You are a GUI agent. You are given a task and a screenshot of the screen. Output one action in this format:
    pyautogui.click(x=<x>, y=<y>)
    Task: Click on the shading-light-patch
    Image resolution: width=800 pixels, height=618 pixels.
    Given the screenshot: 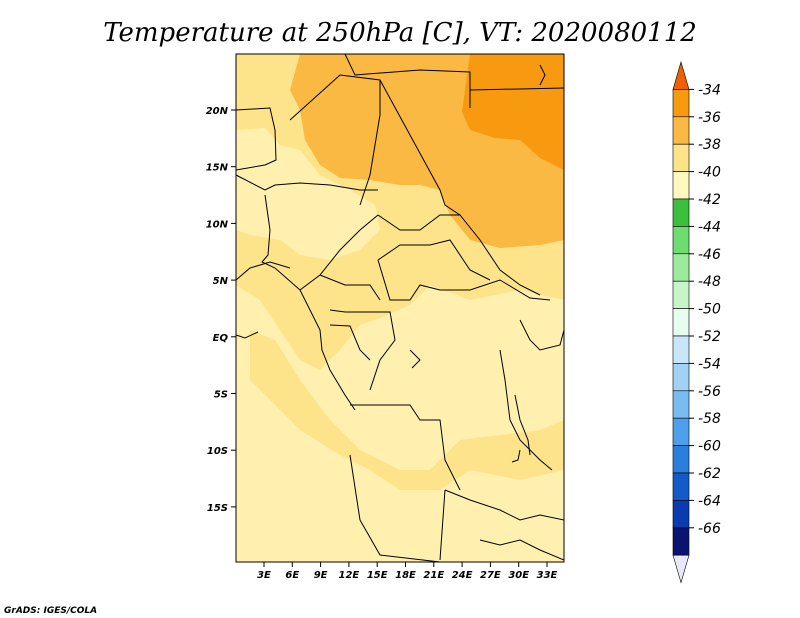 What is the action you would take?
    pyautogui.click(x=308, y=194)
    